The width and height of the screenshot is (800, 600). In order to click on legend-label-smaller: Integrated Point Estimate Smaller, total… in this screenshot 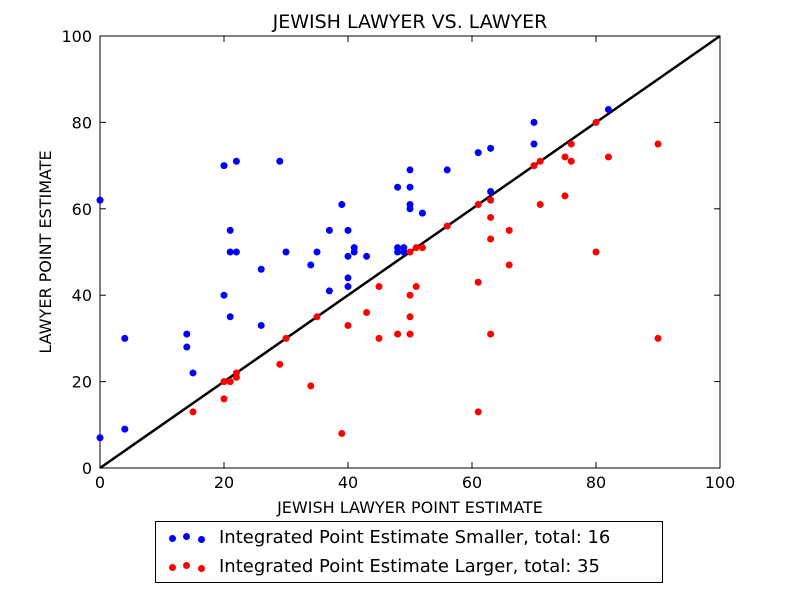, I will do `click(415, 537)`.